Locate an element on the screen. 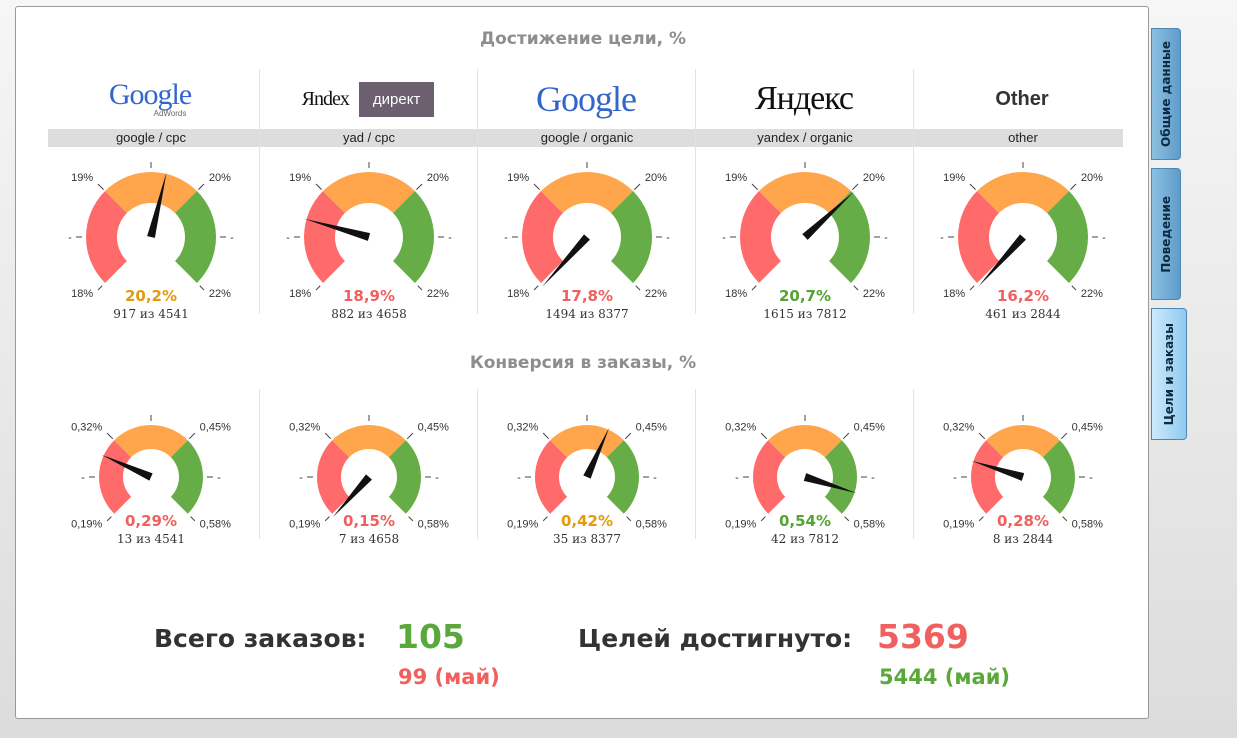  tab-label: Цели и заказы is located at coordinates (1169, 374).